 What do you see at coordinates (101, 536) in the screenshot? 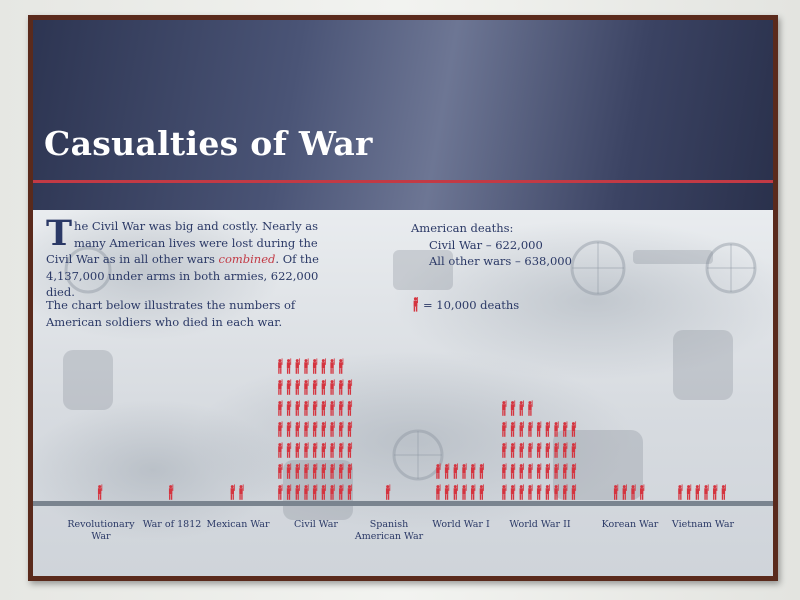
I see `war-label-line: War` at bounding box center [101, 536].